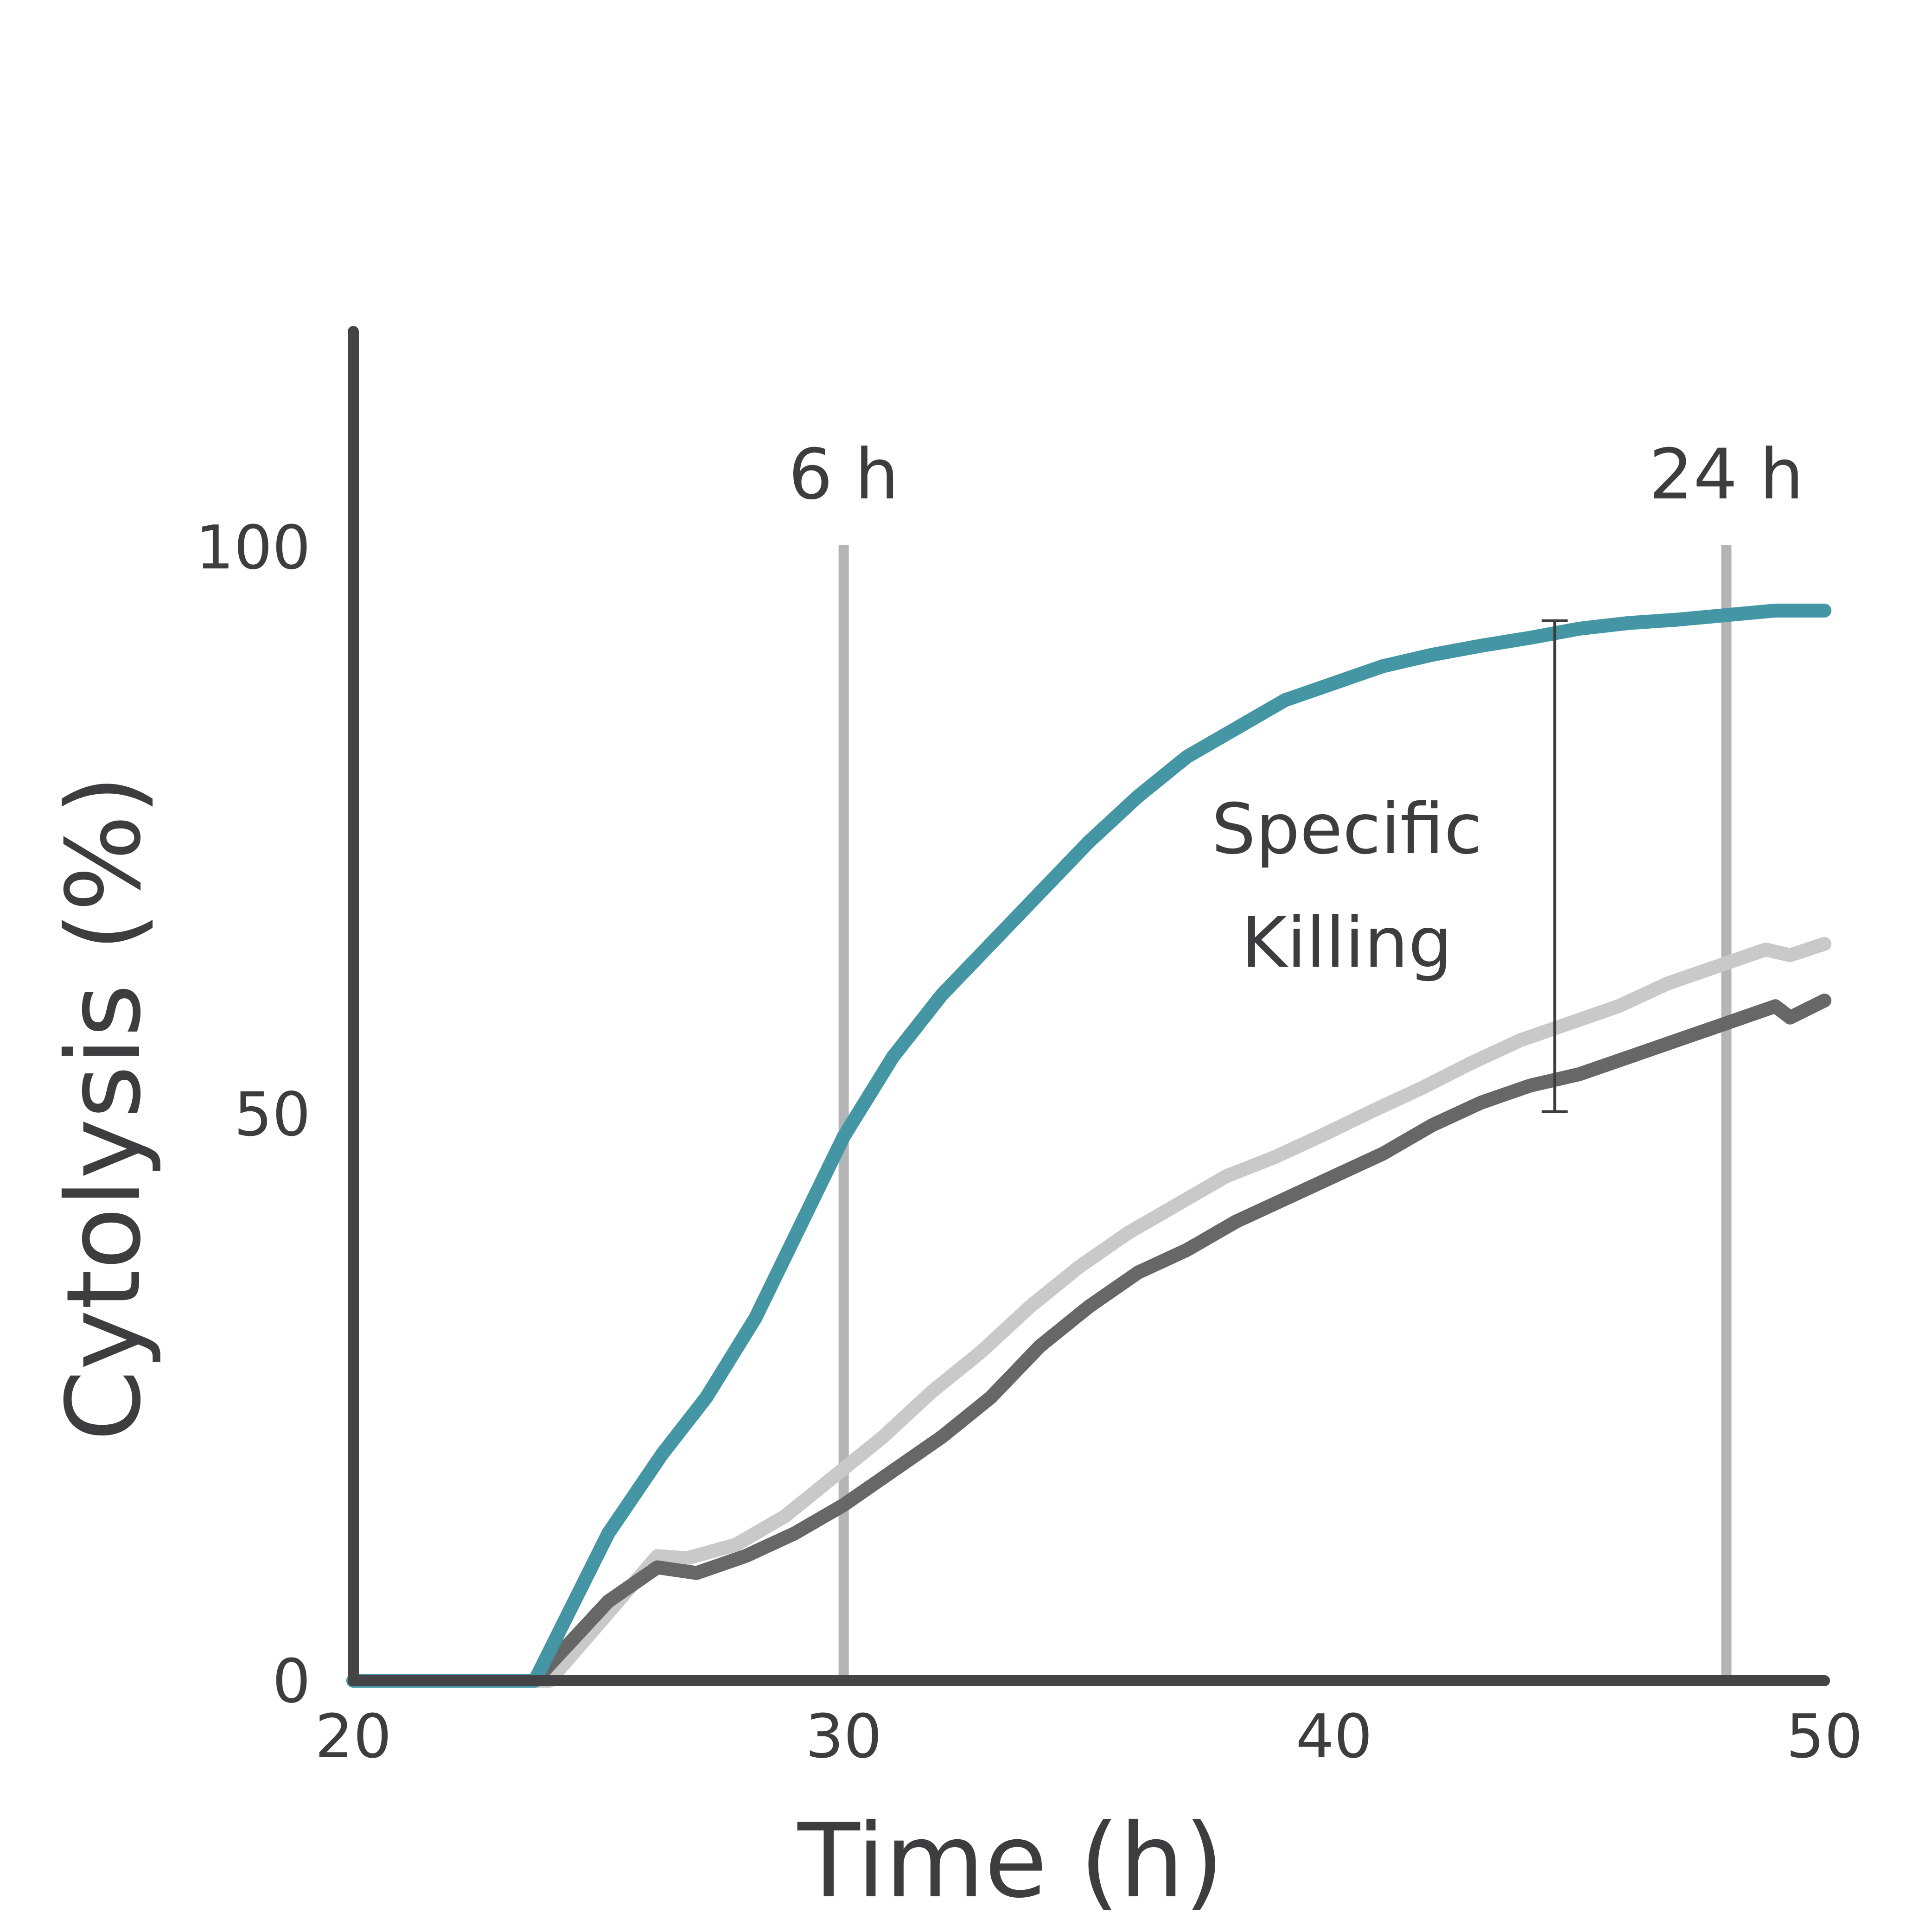 The width and height of the screenshot is (1932, 1932). Describe the element at coordinates (104, 1108) in the screenshot. I see `y-axis-title: Cytolysis (%)` at that location.